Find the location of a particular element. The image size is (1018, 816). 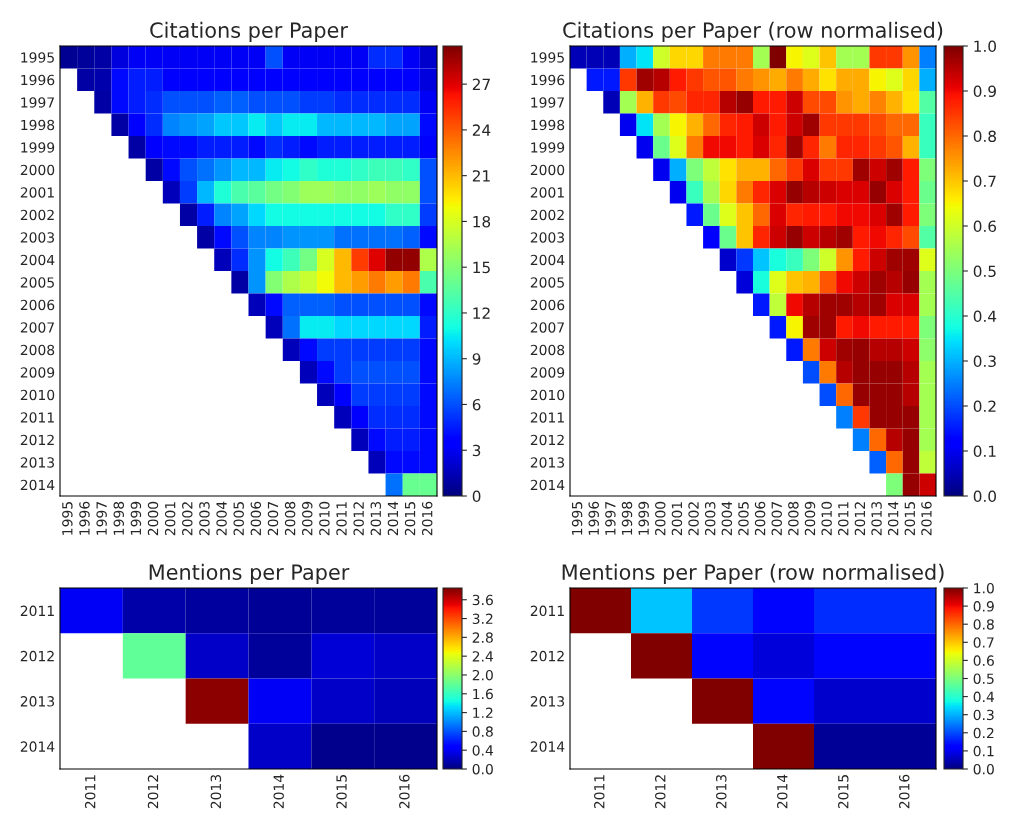

color-bar-label: 1.0 is located at coordinates (984, 588).